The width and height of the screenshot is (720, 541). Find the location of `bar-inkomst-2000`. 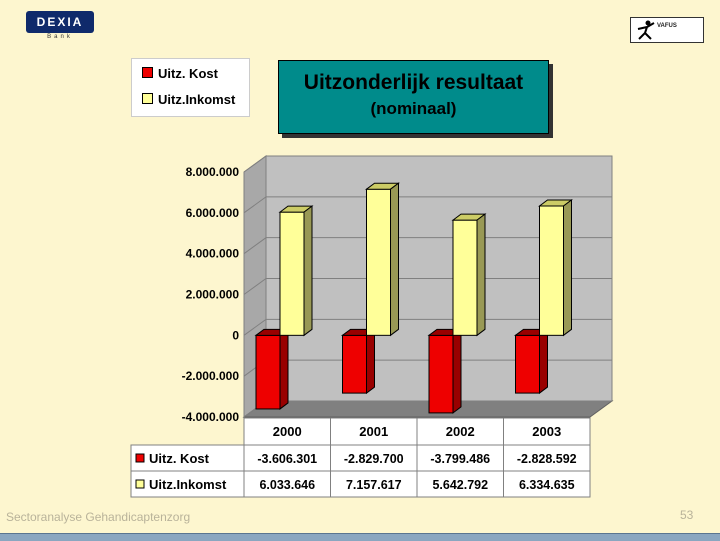

bar-inkomst-2000 is located at coordinates (292, 273).